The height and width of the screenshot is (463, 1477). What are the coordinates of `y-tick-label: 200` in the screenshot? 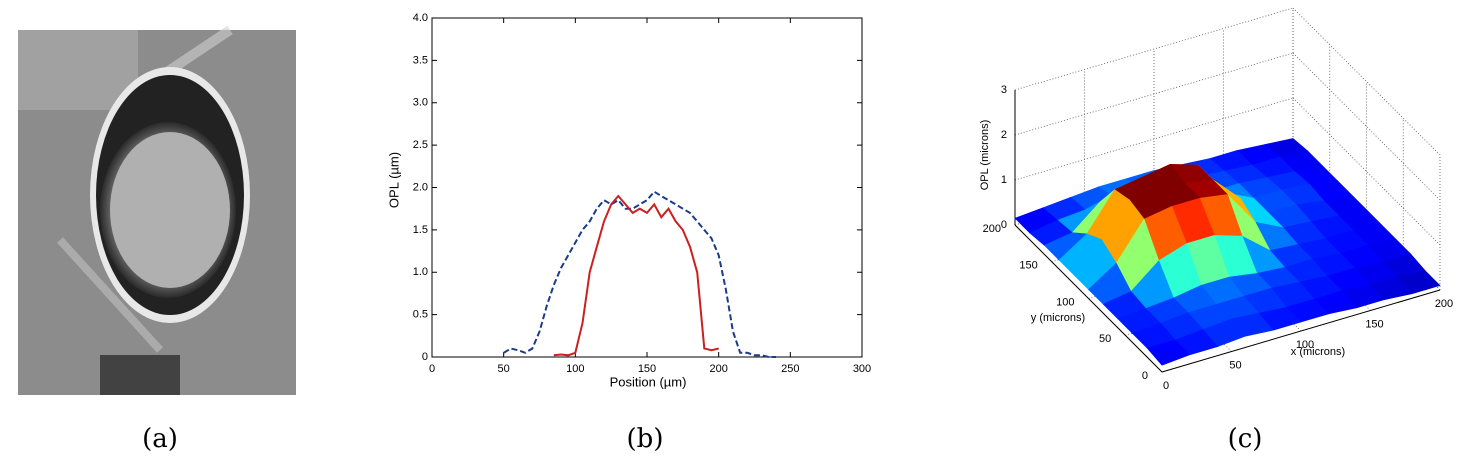 It's located at (992, 229).